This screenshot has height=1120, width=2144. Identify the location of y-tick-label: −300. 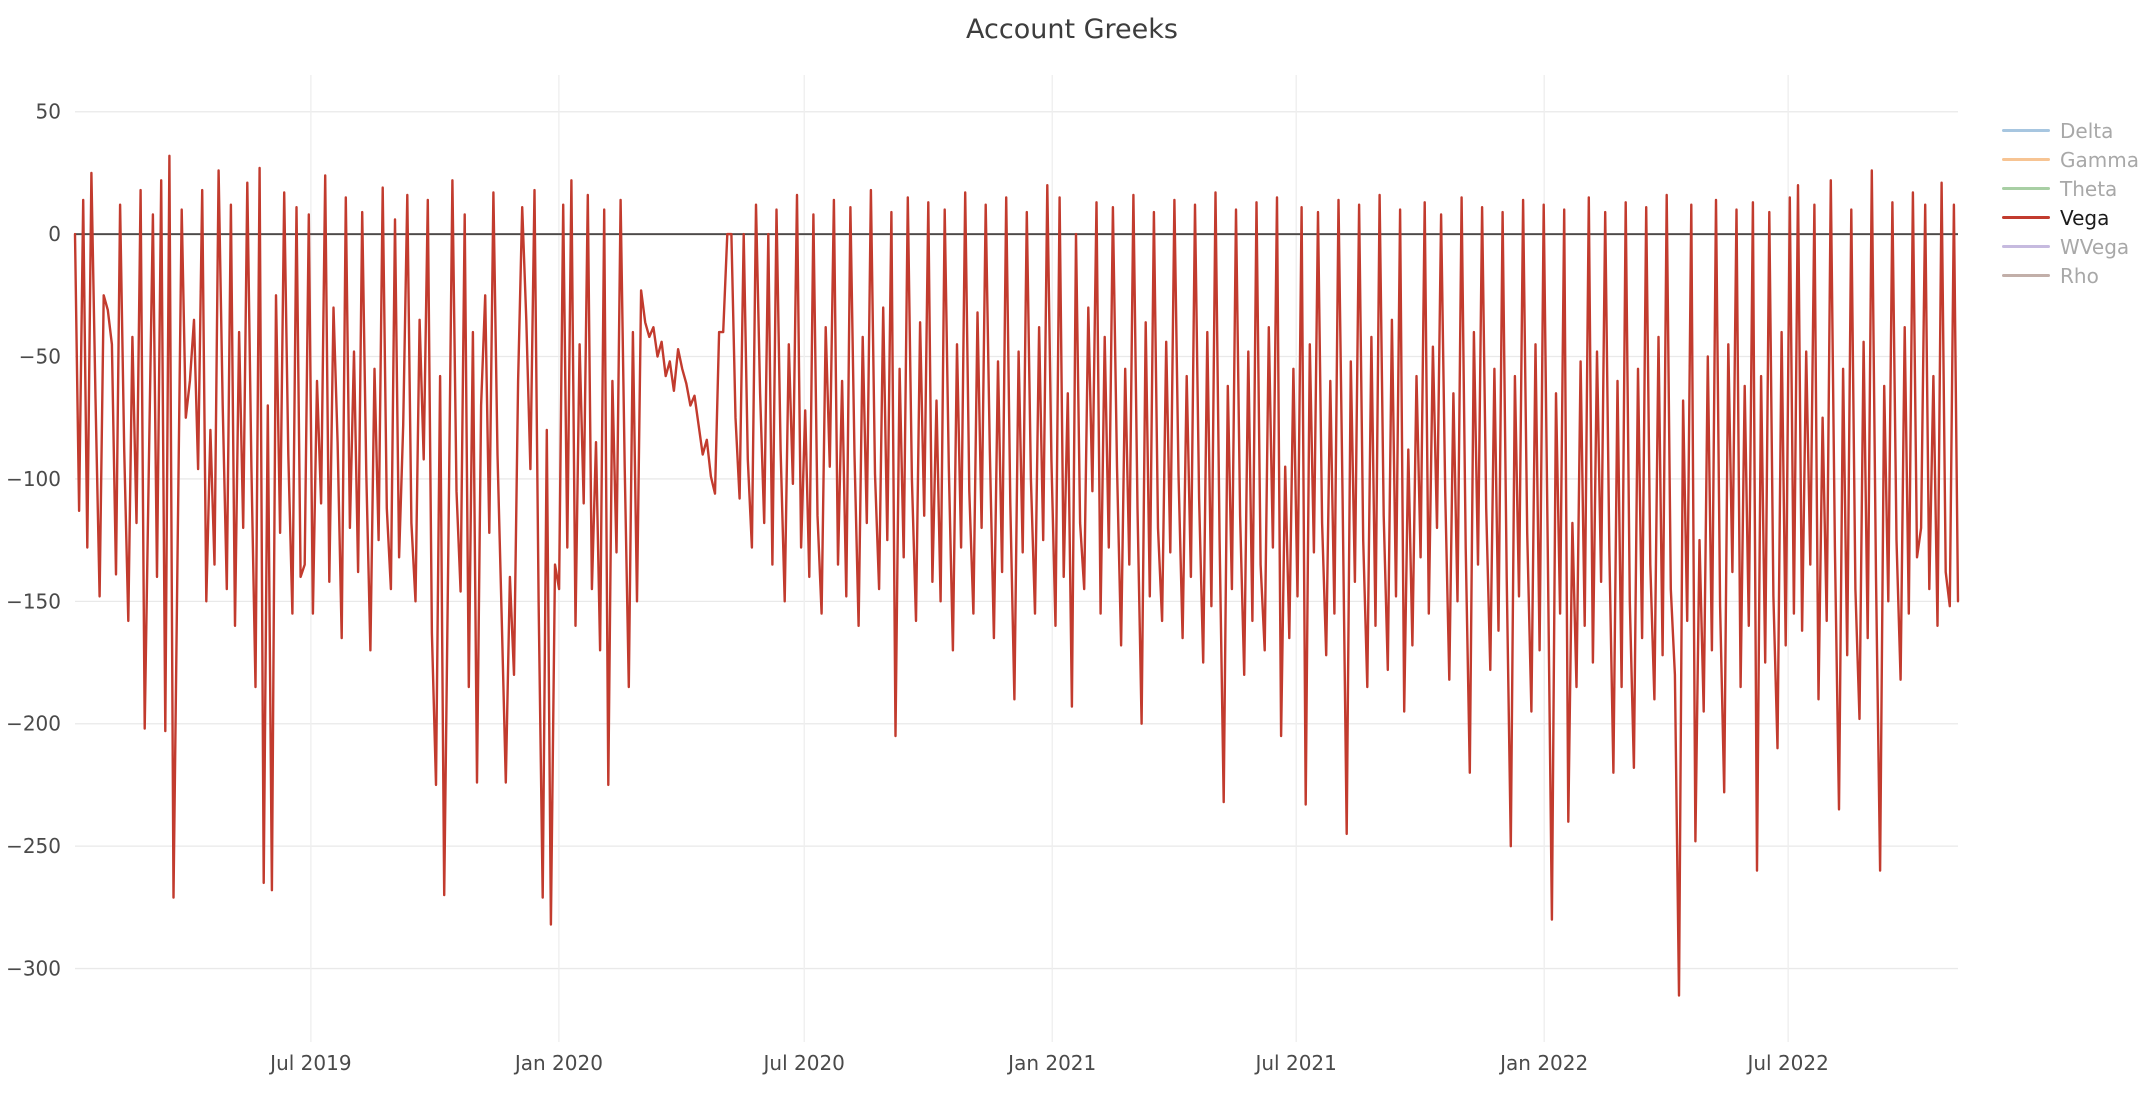
(33, 969).